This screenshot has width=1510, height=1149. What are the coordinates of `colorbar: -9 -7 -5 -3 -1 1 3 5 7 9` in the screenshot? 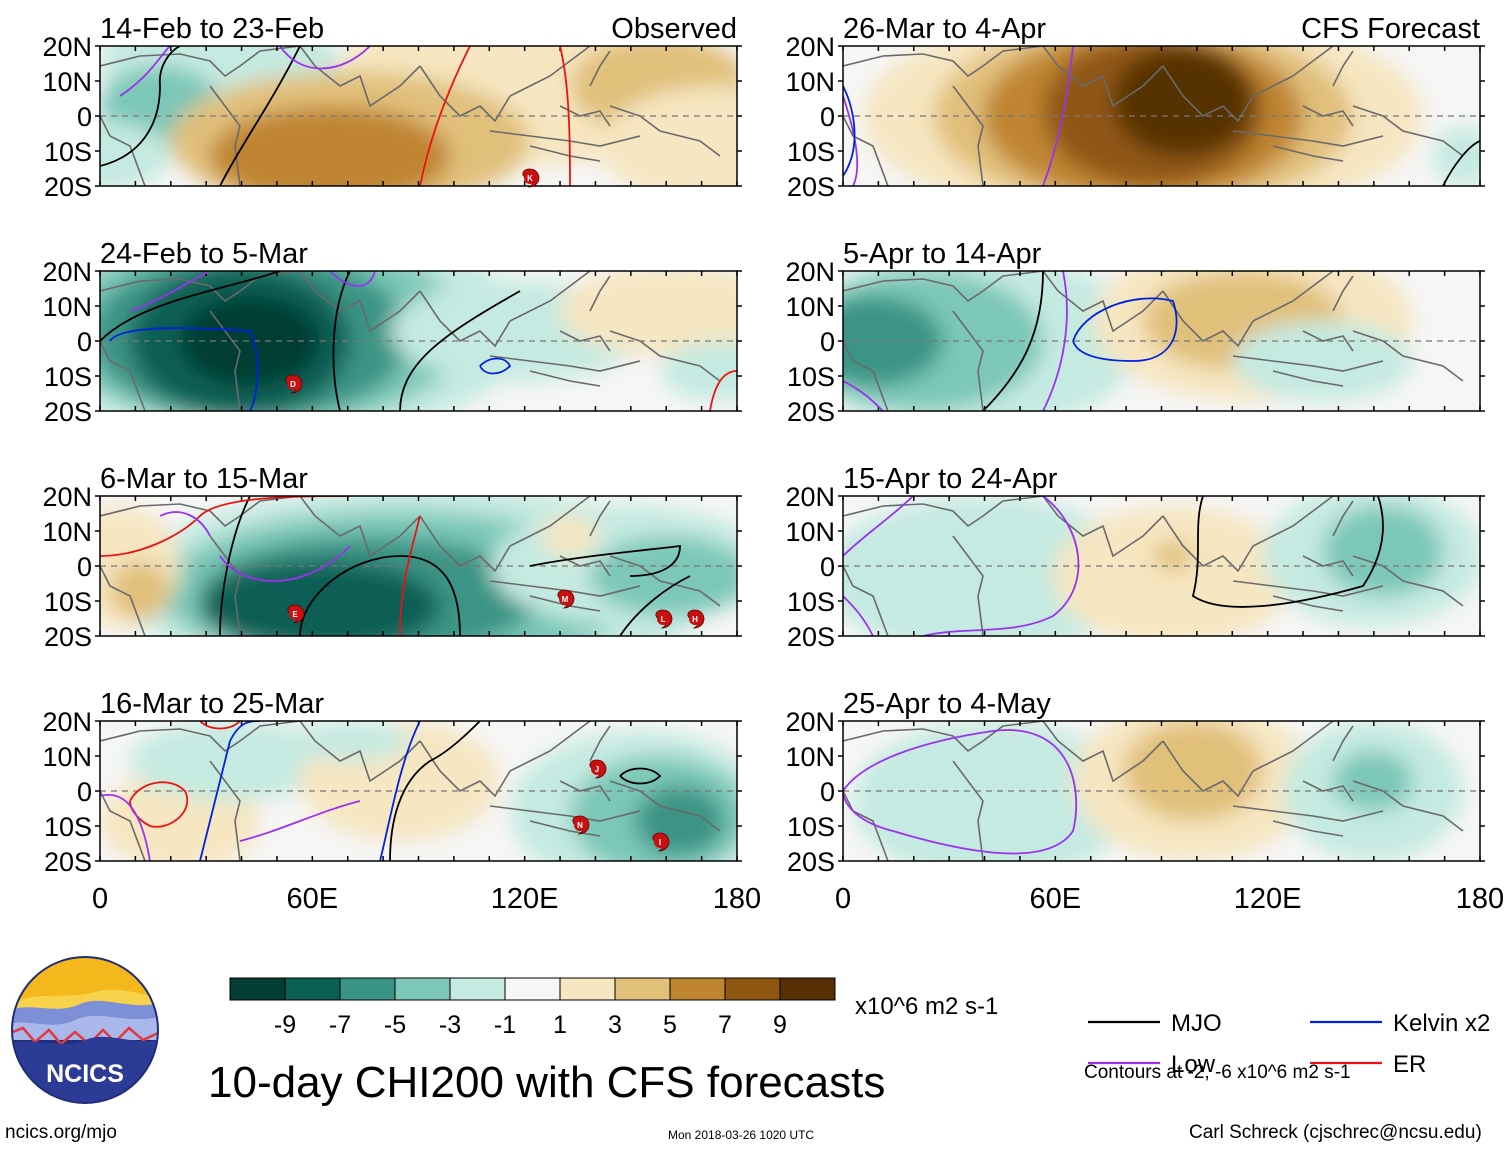 It's located at (532, 1008).